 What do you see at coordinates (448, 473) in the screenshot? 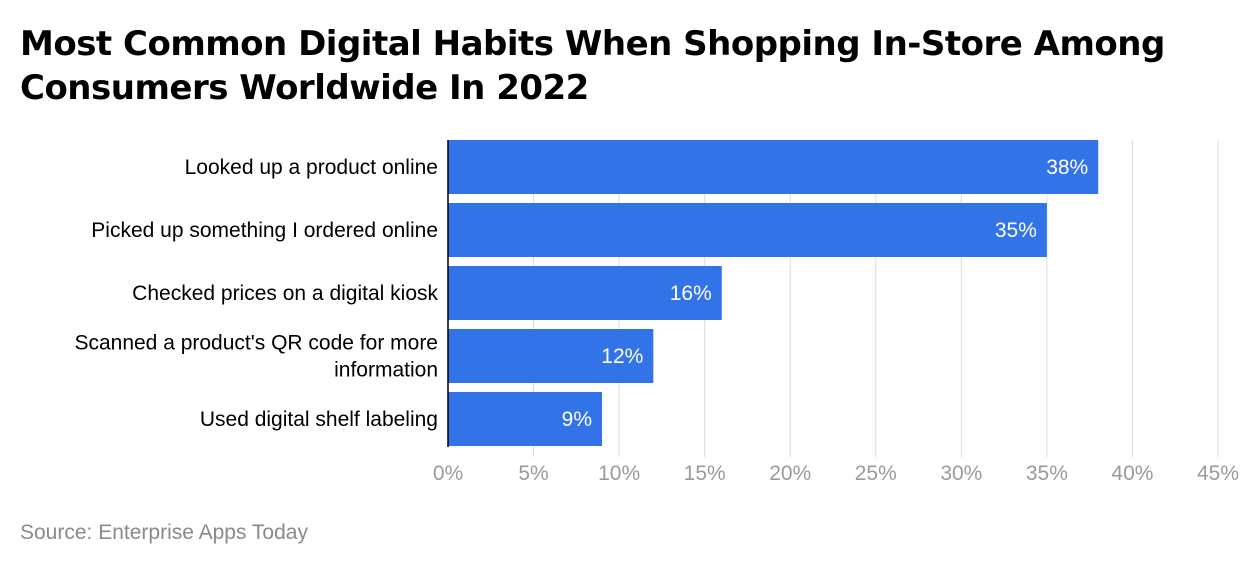
I see `x-tick-label: 0%` at bounding box center [448, 473].